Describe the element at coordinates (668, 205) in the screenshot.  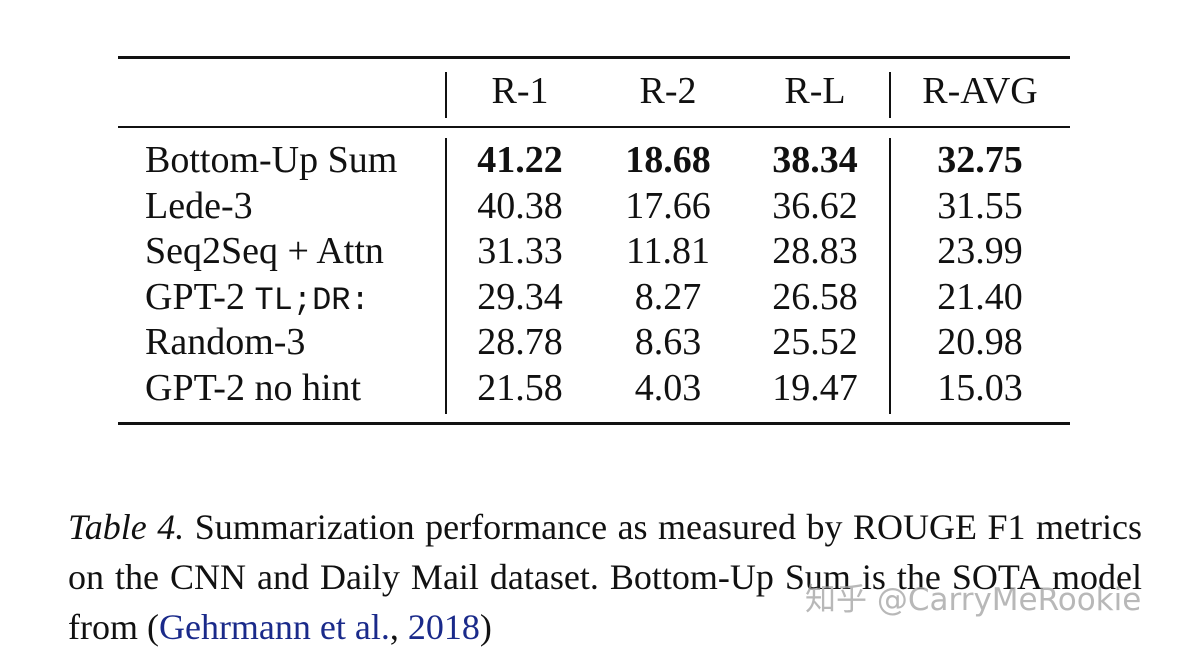
I see `score: 17.66` at that location.